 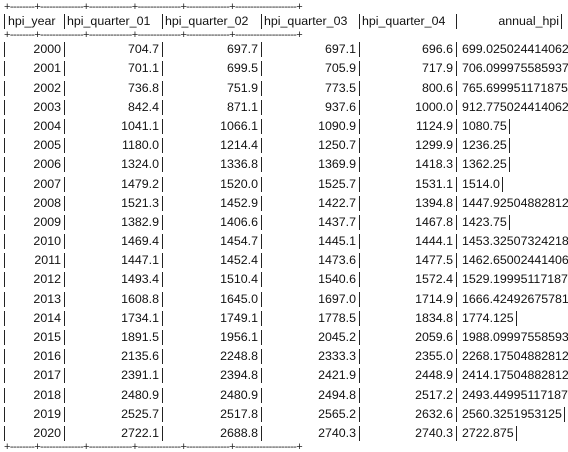 What do you see at coordinates (140, 202) in the screenshot?
I see `table-cell-hpi-quarter-01: 1521.3` at bounding box center [140, 202].